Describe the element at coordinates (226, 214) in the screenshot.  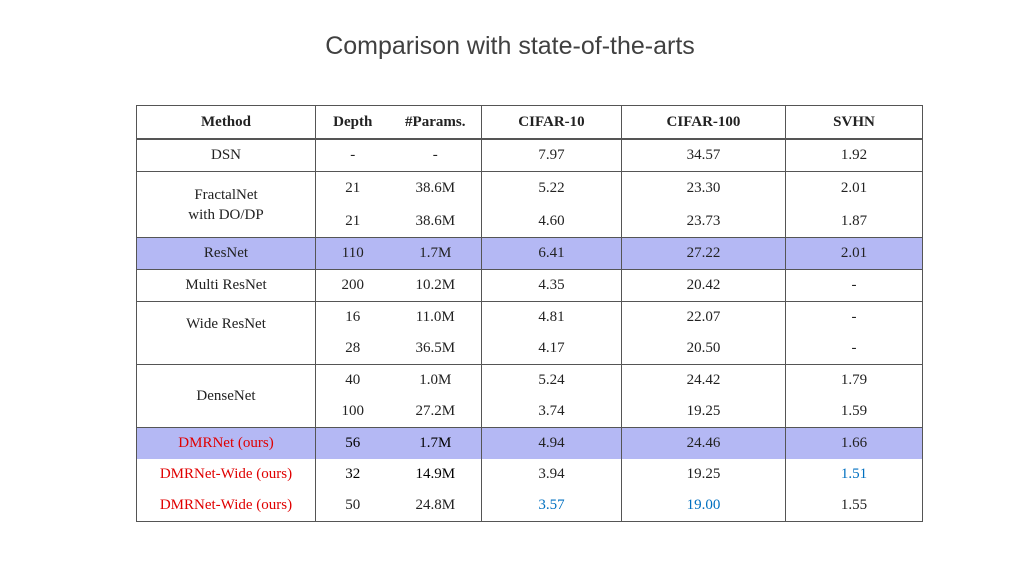
I see `method-line: with DO/DP` at that location.